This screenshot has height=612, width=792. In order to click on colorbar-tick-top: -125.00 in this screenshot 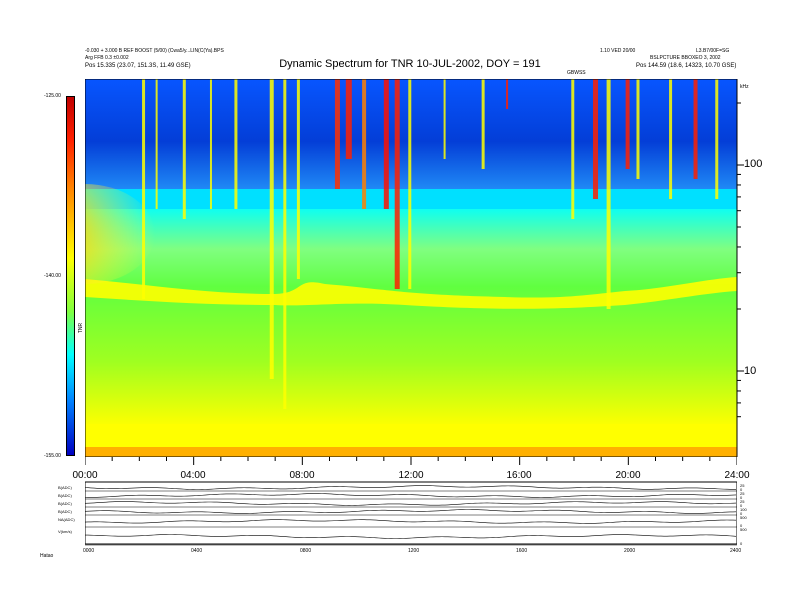, I will do `click(52, 96)`.